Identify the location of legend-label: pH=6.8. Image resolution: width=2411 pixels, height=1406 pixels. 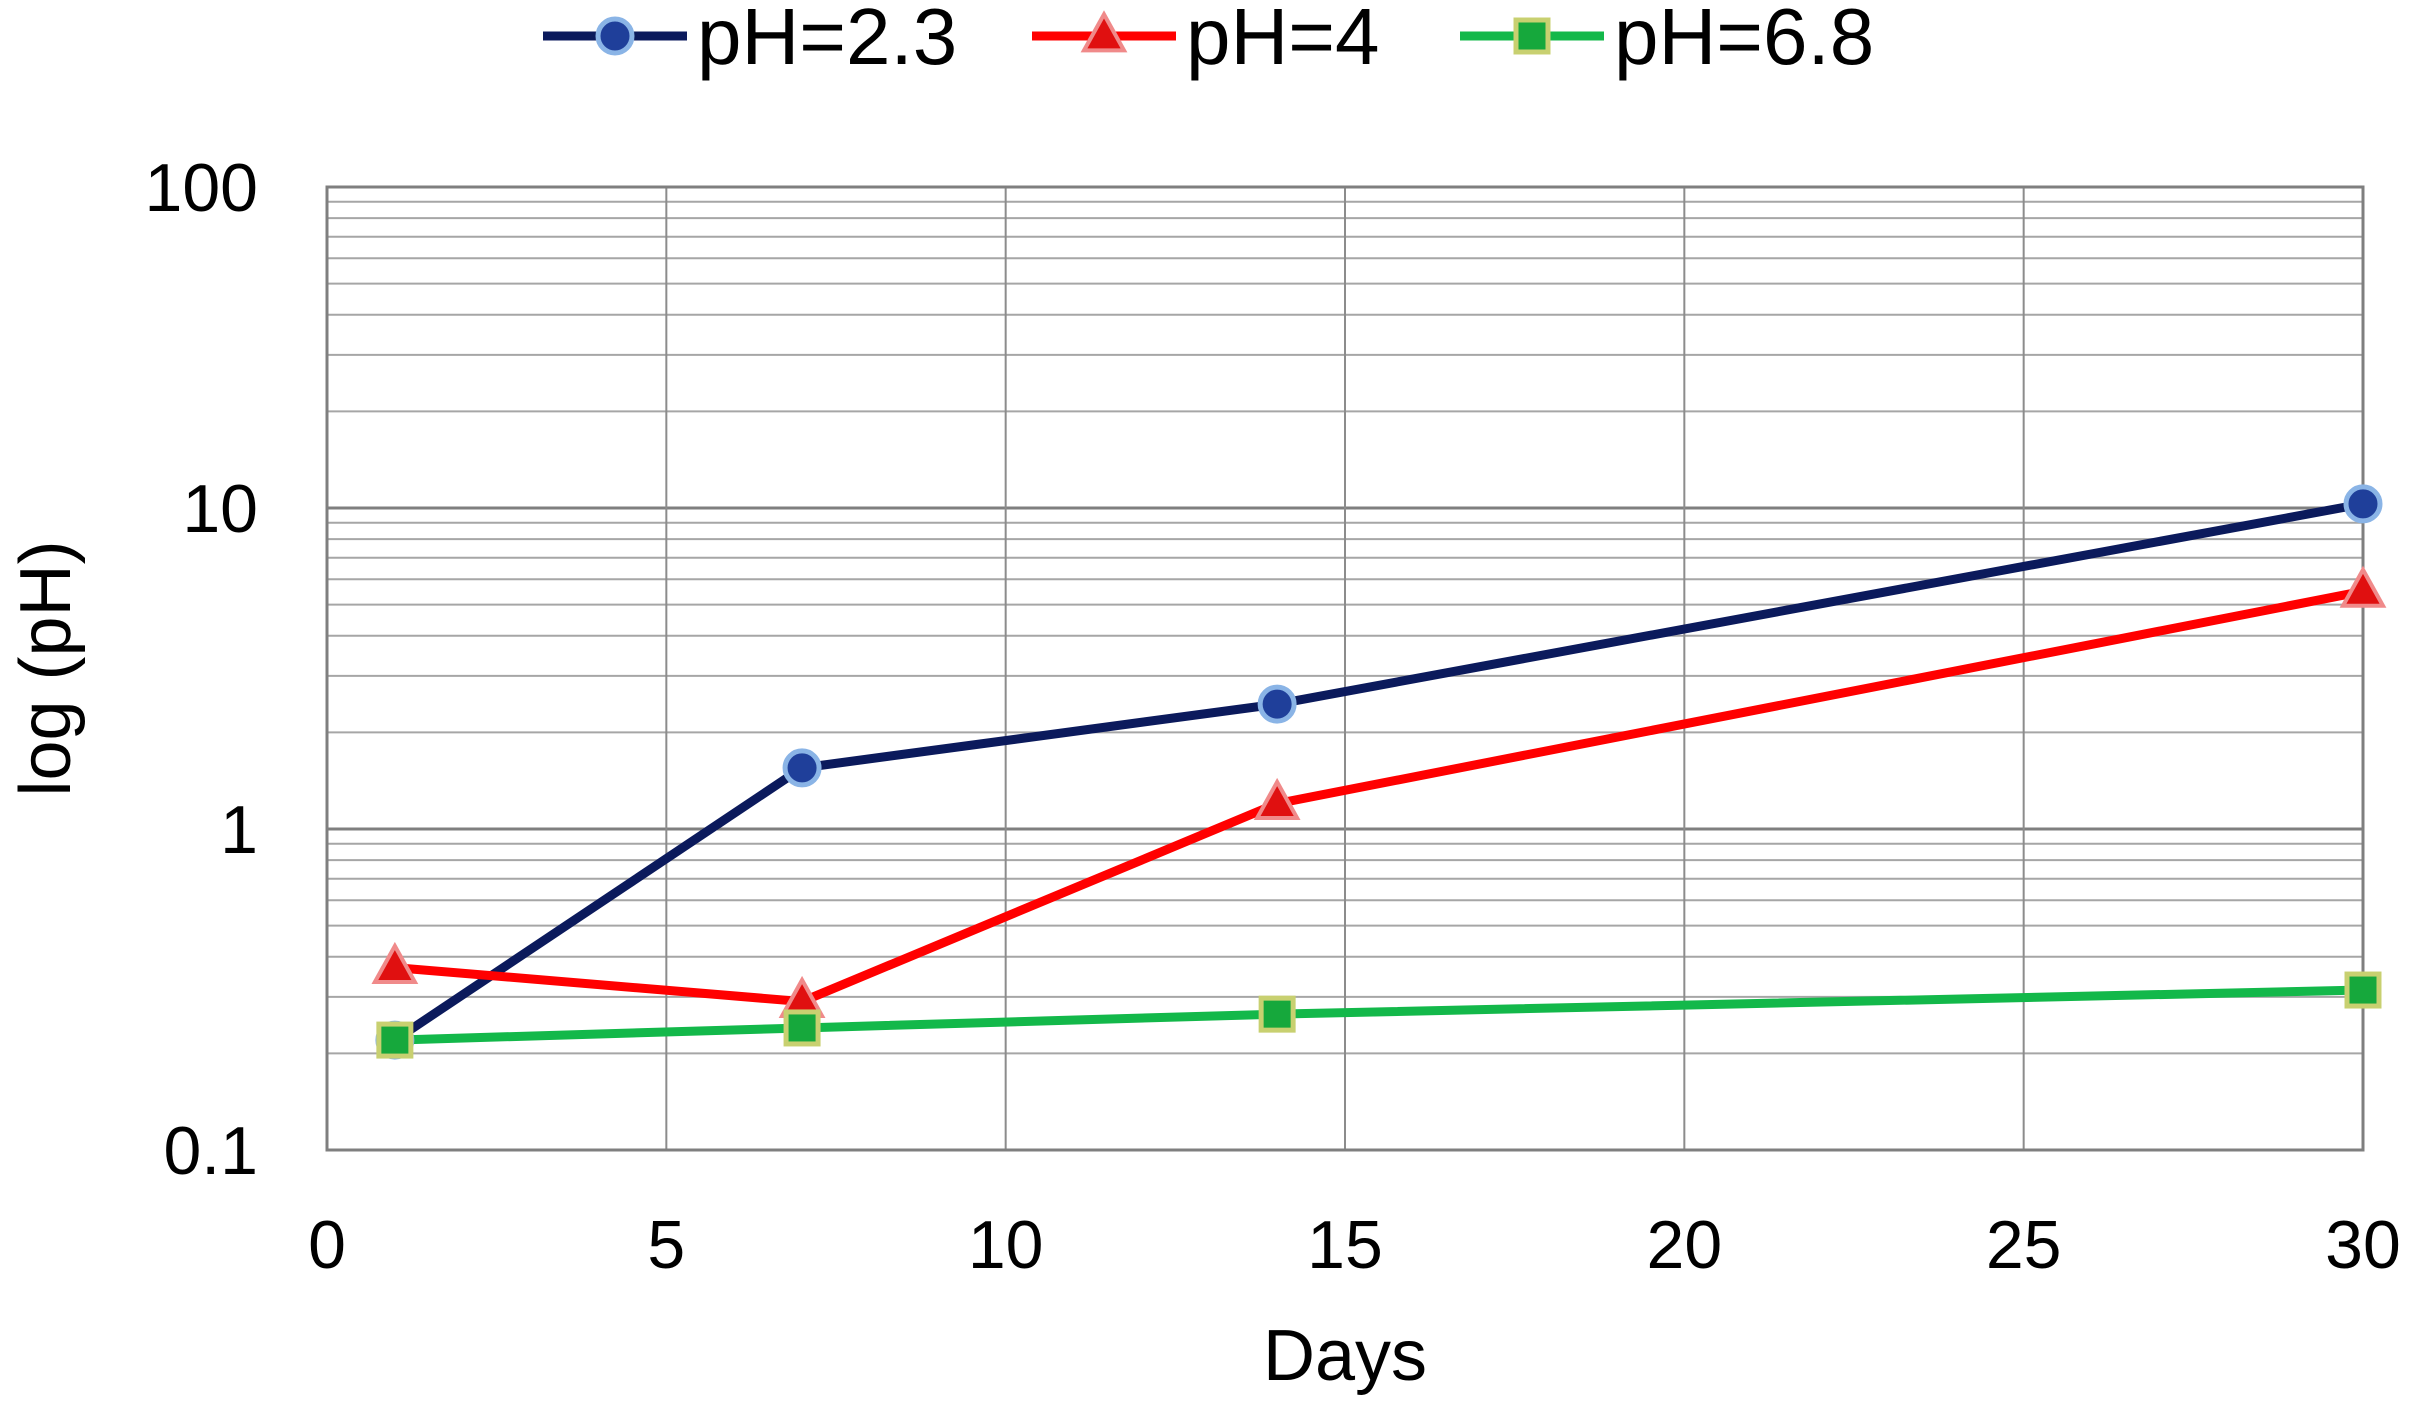
(1744, 40).